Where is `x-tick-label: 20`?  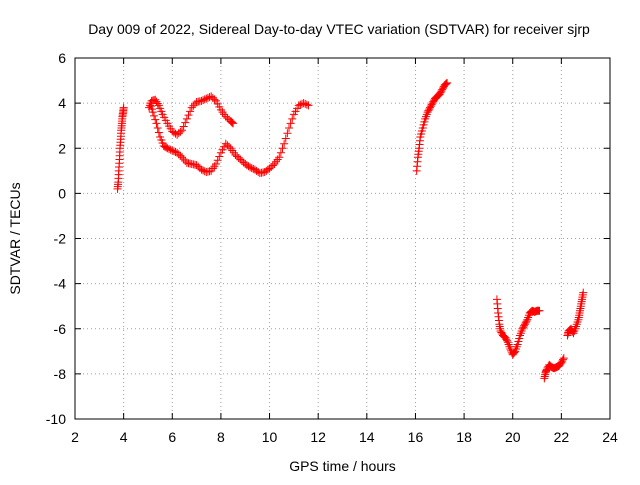
x-tick-label: 20 is located at coordinates (513, 437).